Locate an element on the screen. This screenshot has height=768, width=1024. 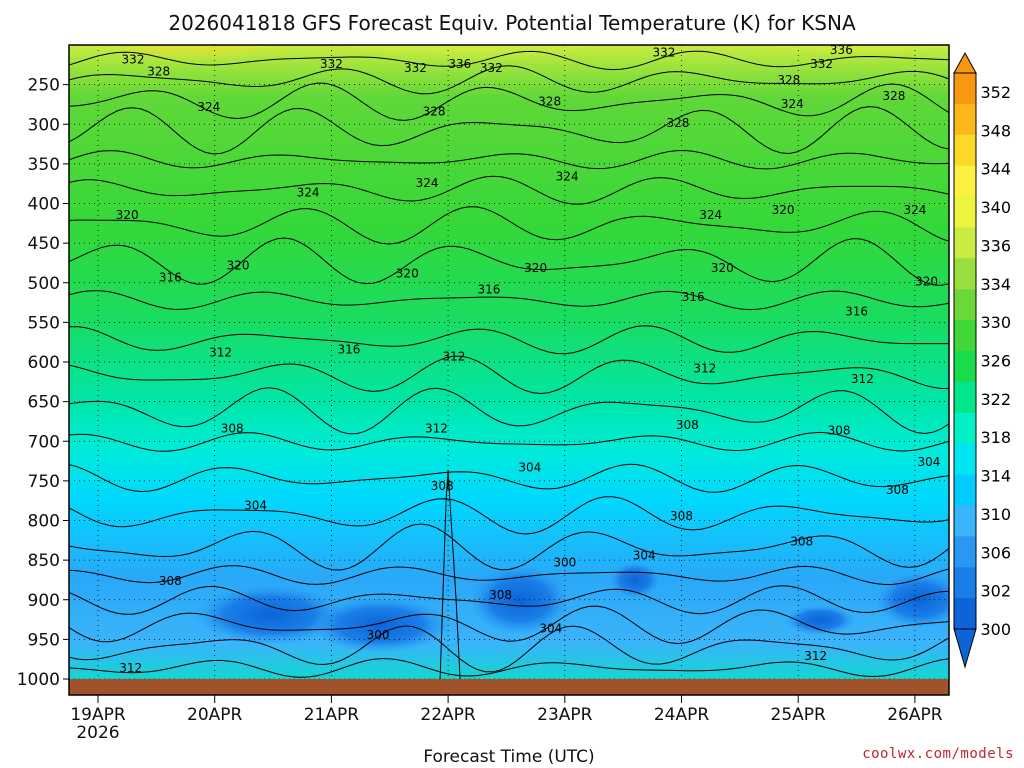
colorbar-label: 348 is located at coordinates (995, 130).